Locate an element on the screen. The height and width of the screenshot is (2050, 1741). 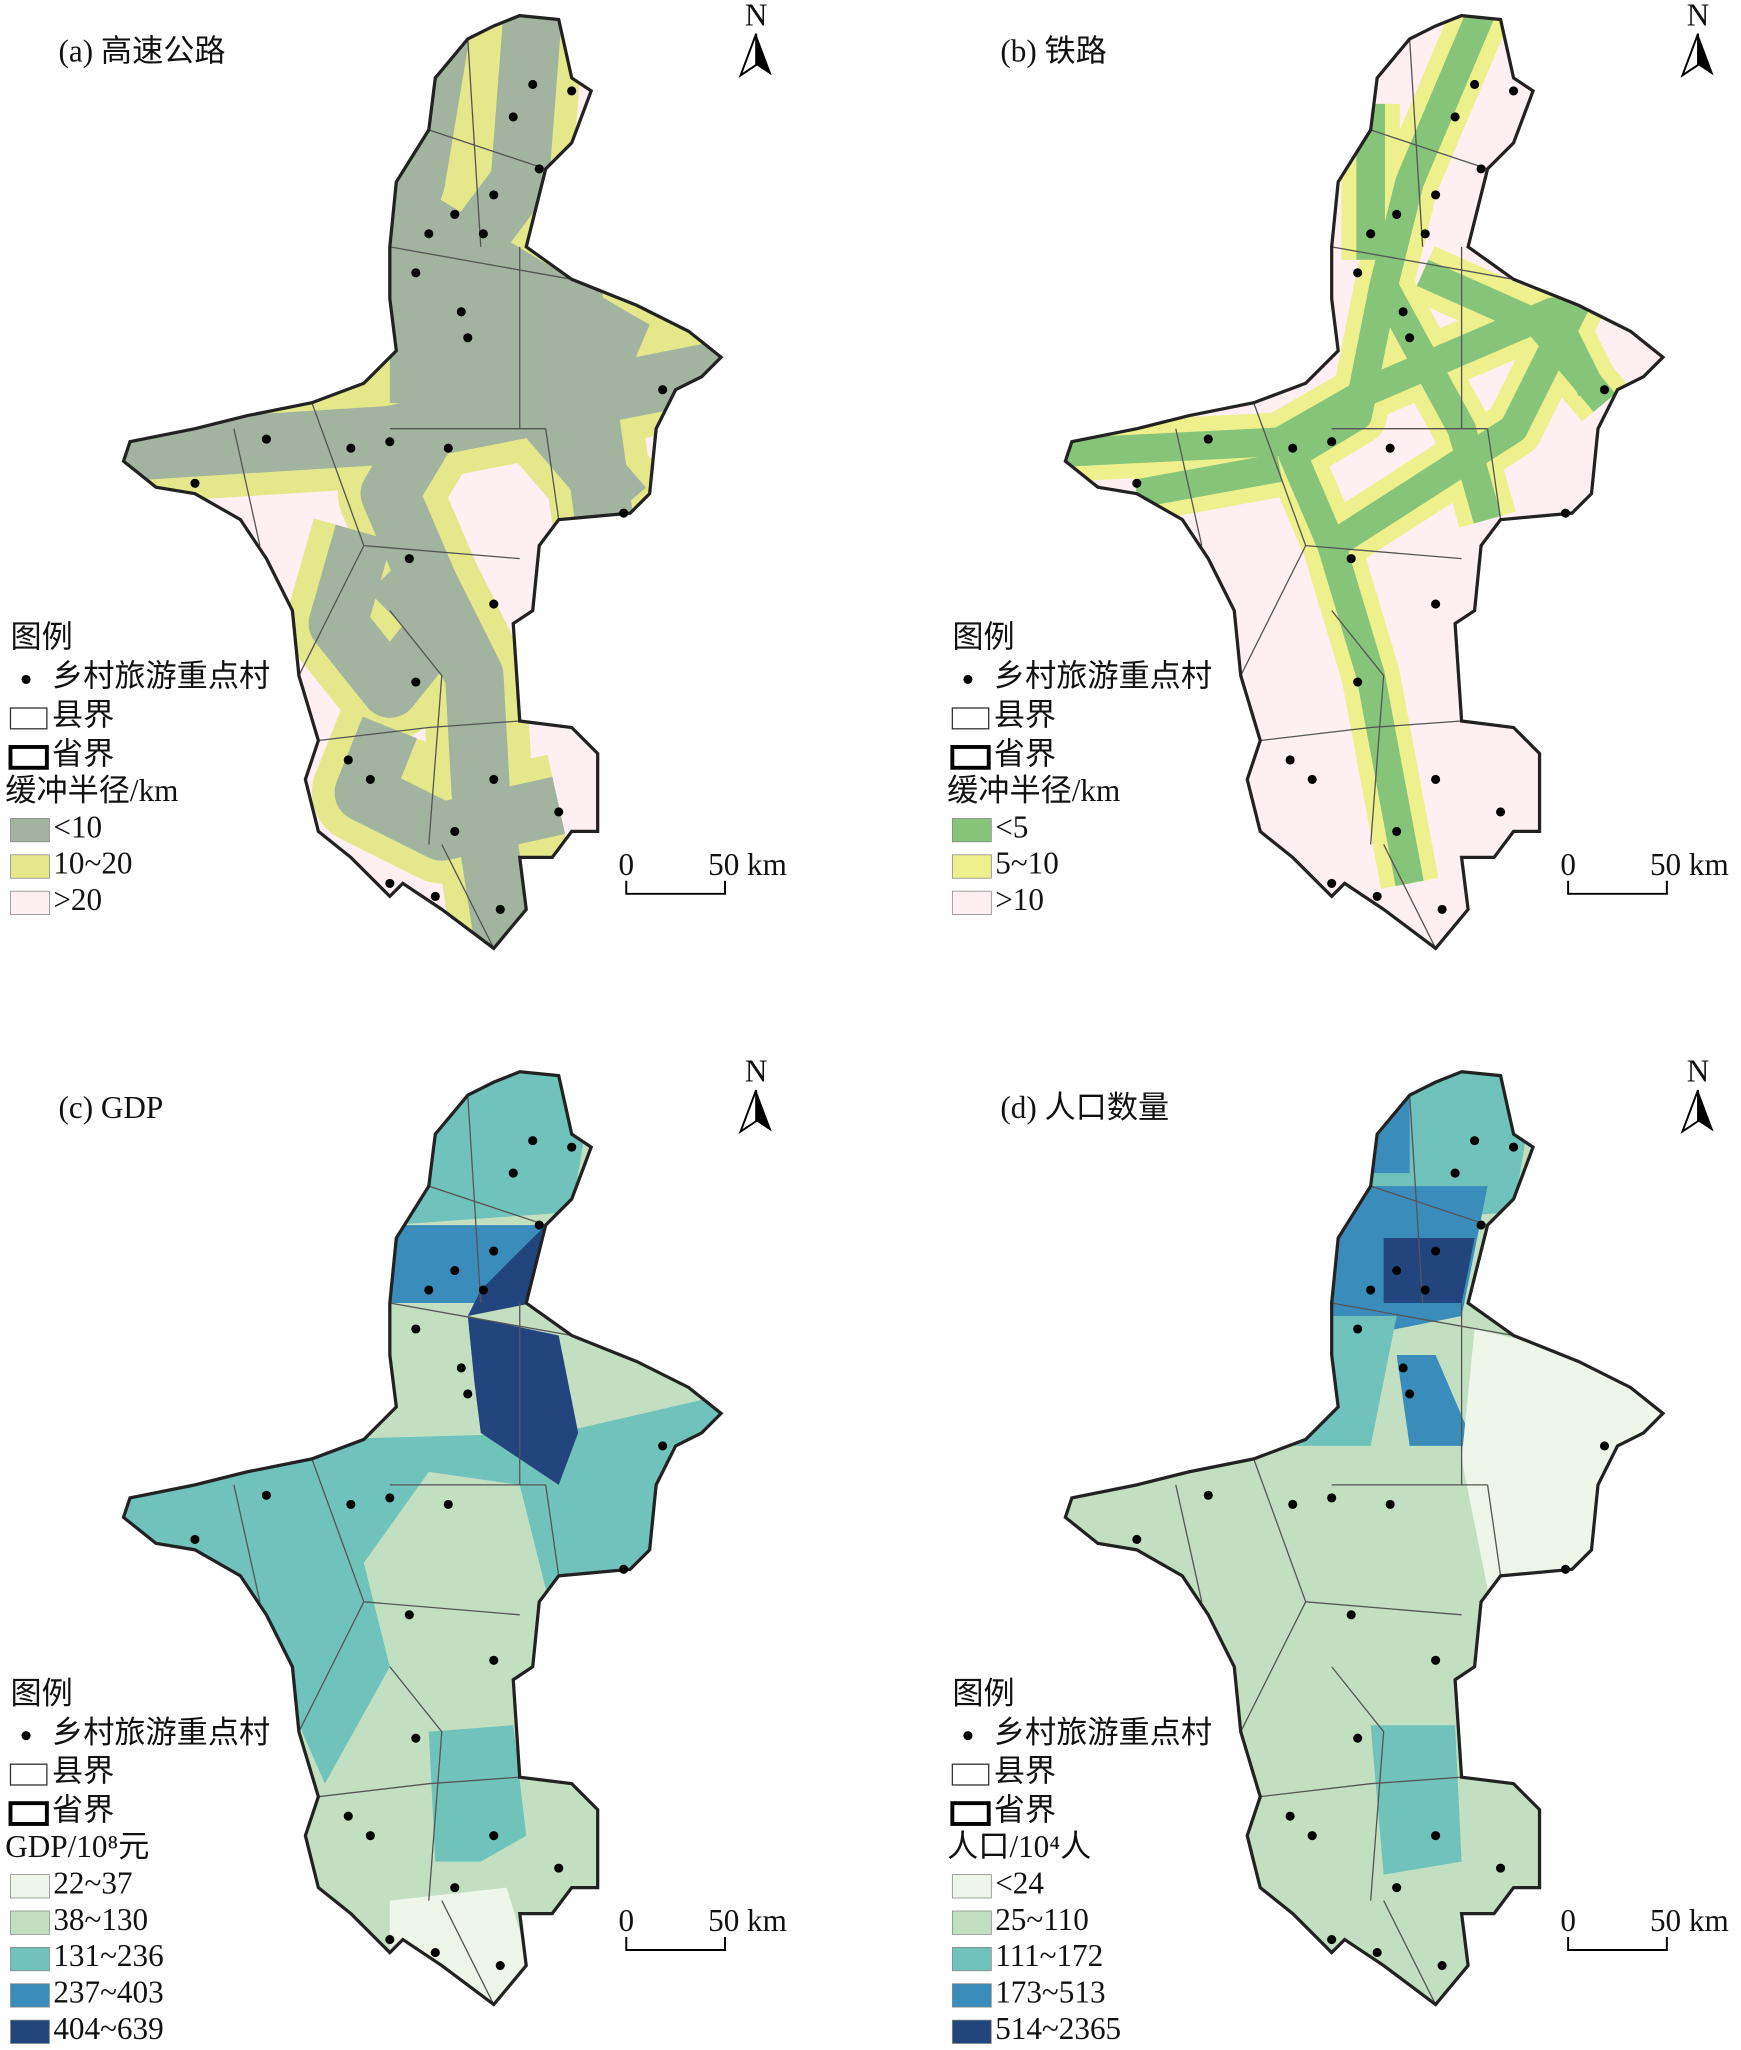
legend-class-label: 111~172 is located at coordinates (1049, 1955).